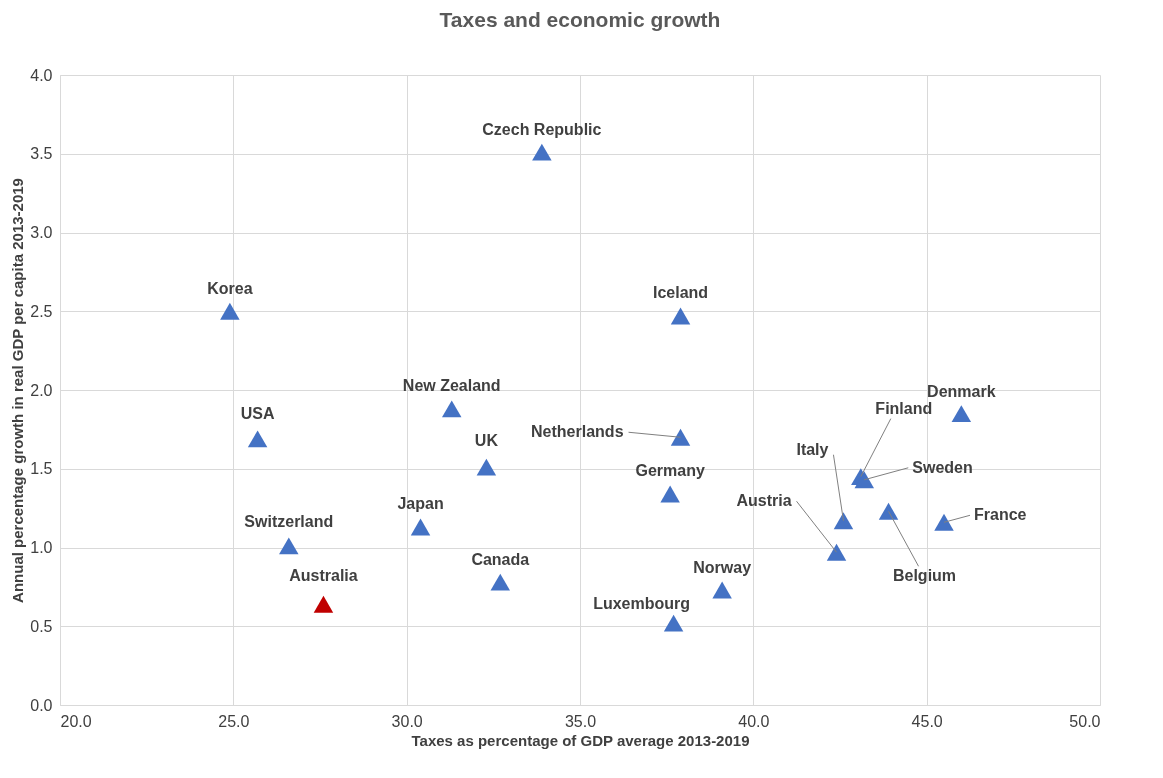 The height and width of the screenshot is (778, 1163). What do you see at coordinates (680, 292) in the screenshot?
I see `annotation: Iceland` at bounding box center [680, 292].